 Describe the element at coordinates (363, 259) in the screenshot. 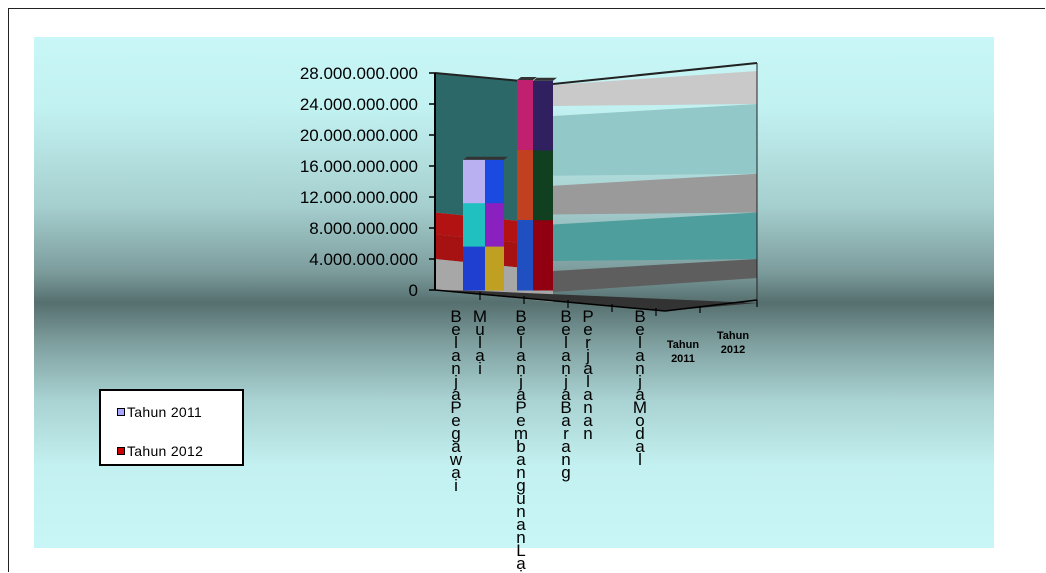

I see `y-tick-label: 4.000.000.000` at that location.